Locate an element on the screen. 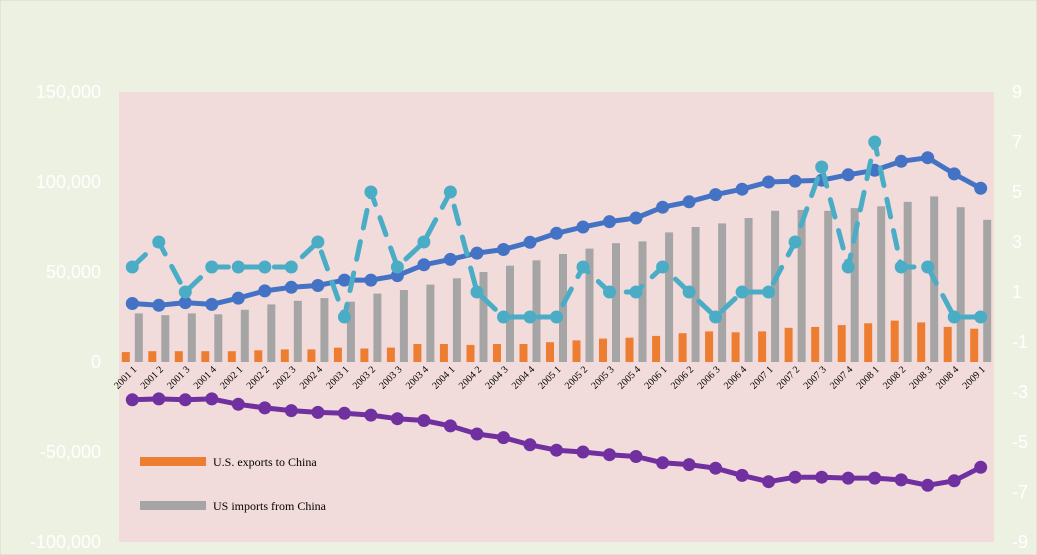 The width and height of the screenshot is (1037, 555). right-tick-label: 3 is located at coordinates (1017, 242).